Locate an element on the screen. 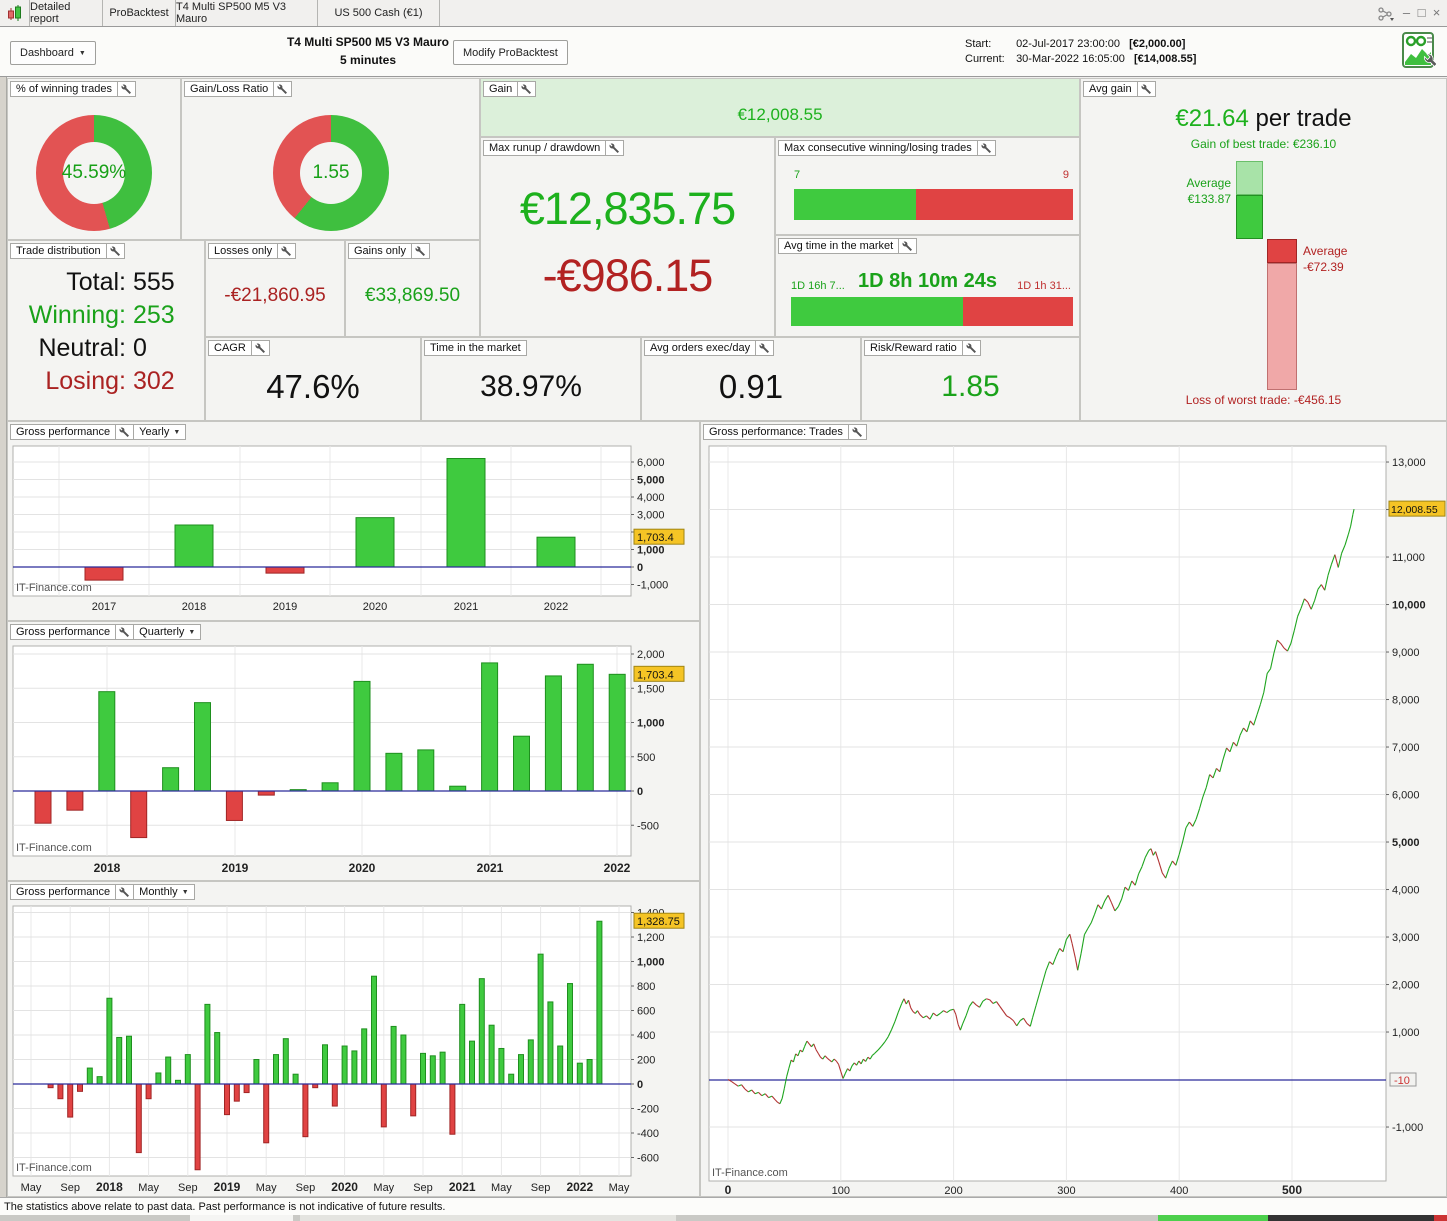 The image size is (1447, 1221). losing-value: 302 is located at coordinates (154, 381).